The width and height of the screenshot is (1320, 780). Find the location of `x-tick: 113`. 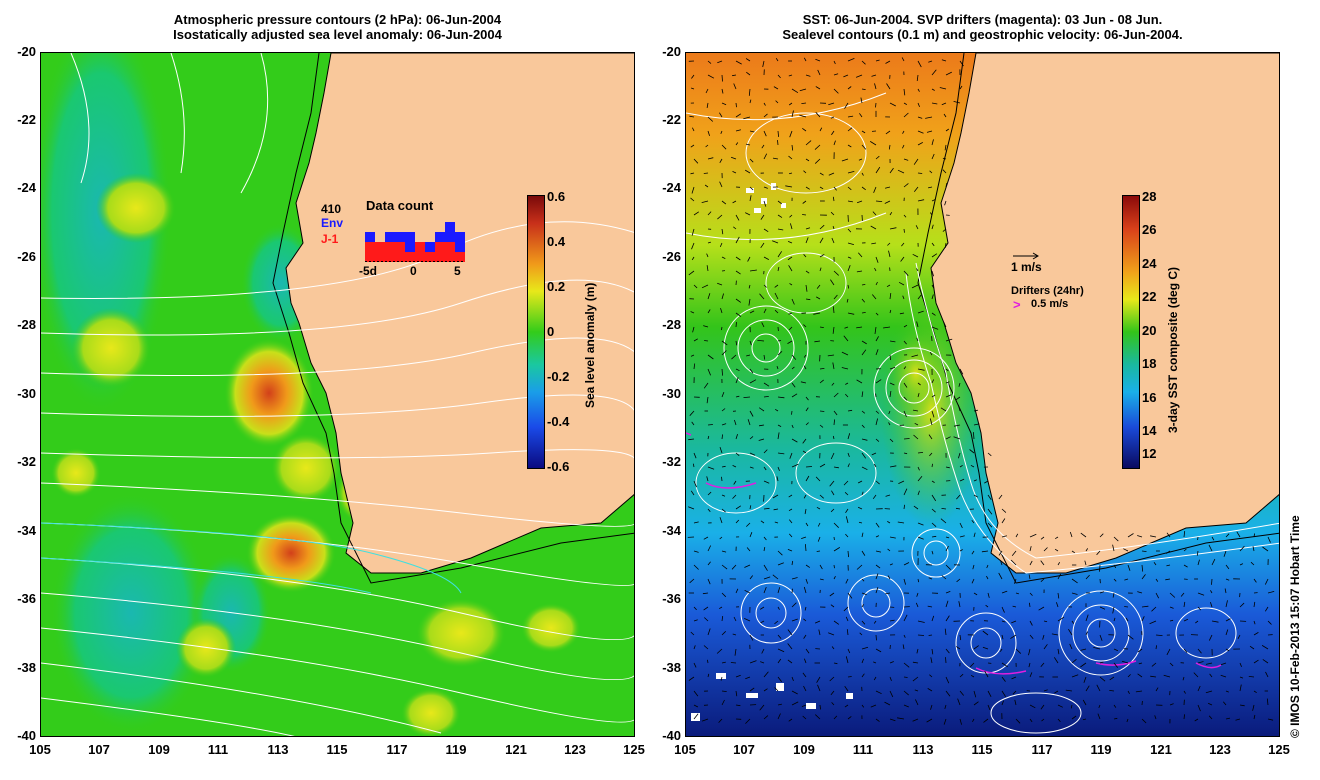

x-tick: 113 is located at coordinates (278, 749).